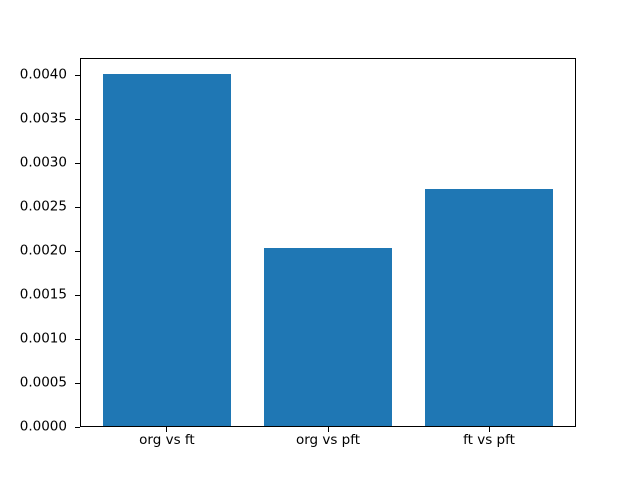 This screenshot has width=640, height=480. Describe the element at coordinates (43, 382) in the screenshot. I see `y-tick-label: 0.0005` at that location.